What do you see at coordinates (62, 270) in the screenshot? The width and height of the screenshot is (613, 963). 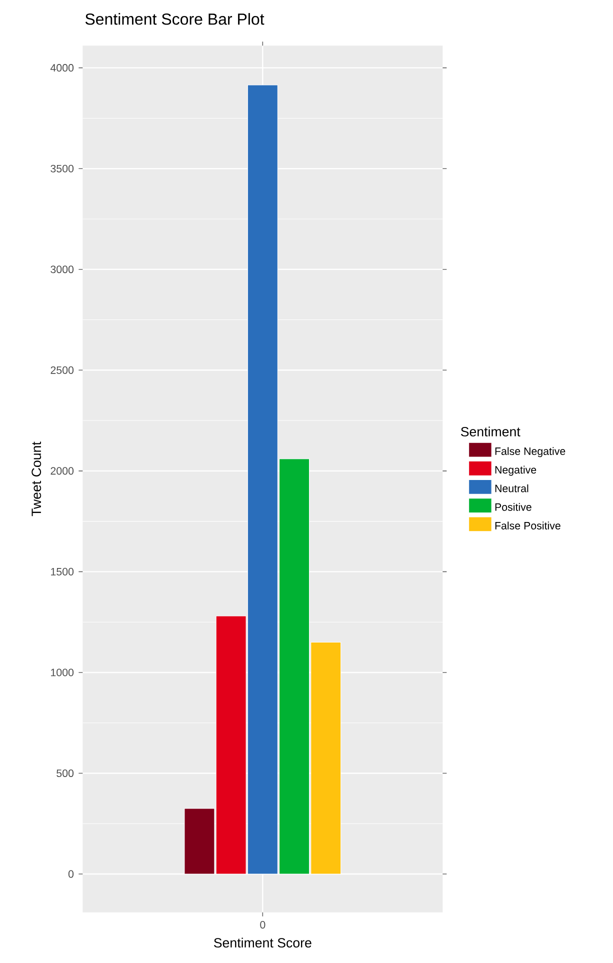 I see `y-tick-label: 3000` at bounding box center [62, 270].